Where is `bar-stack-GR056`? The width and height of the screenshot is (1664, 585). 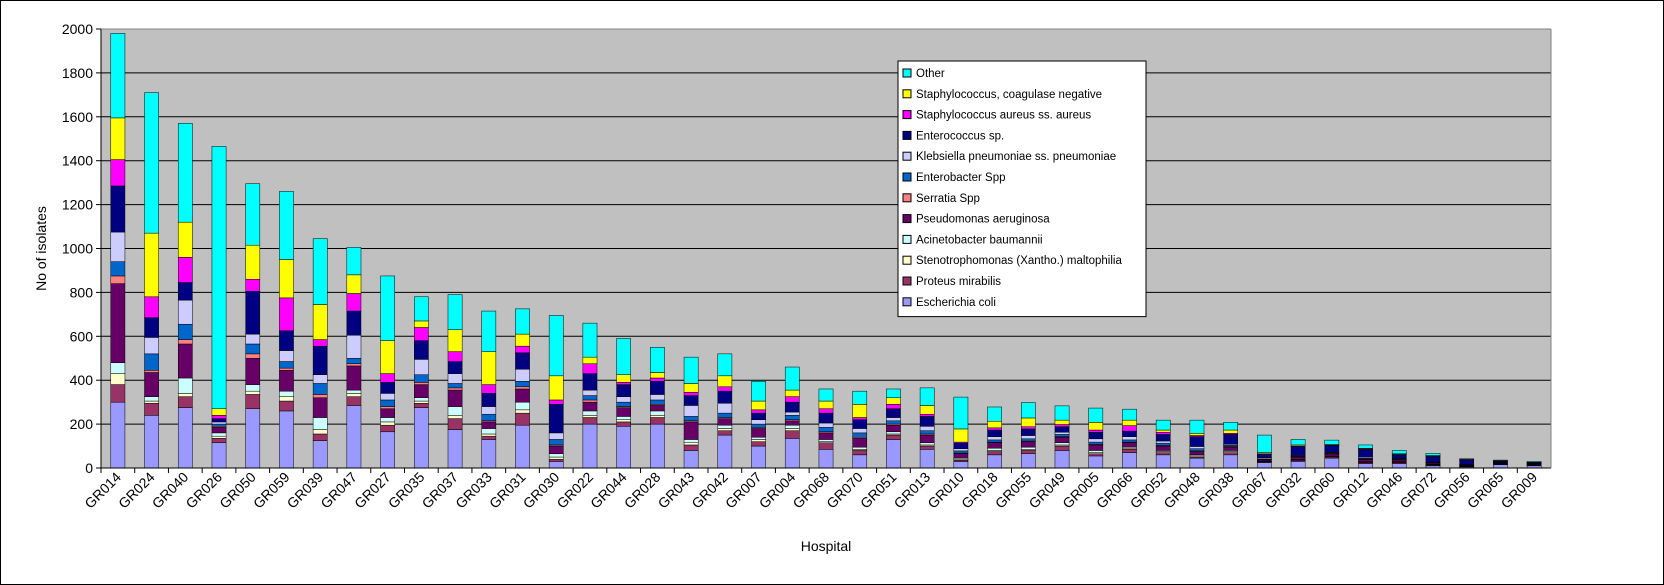 bar-stack-GR056 is located at coordinates (1467, 463).